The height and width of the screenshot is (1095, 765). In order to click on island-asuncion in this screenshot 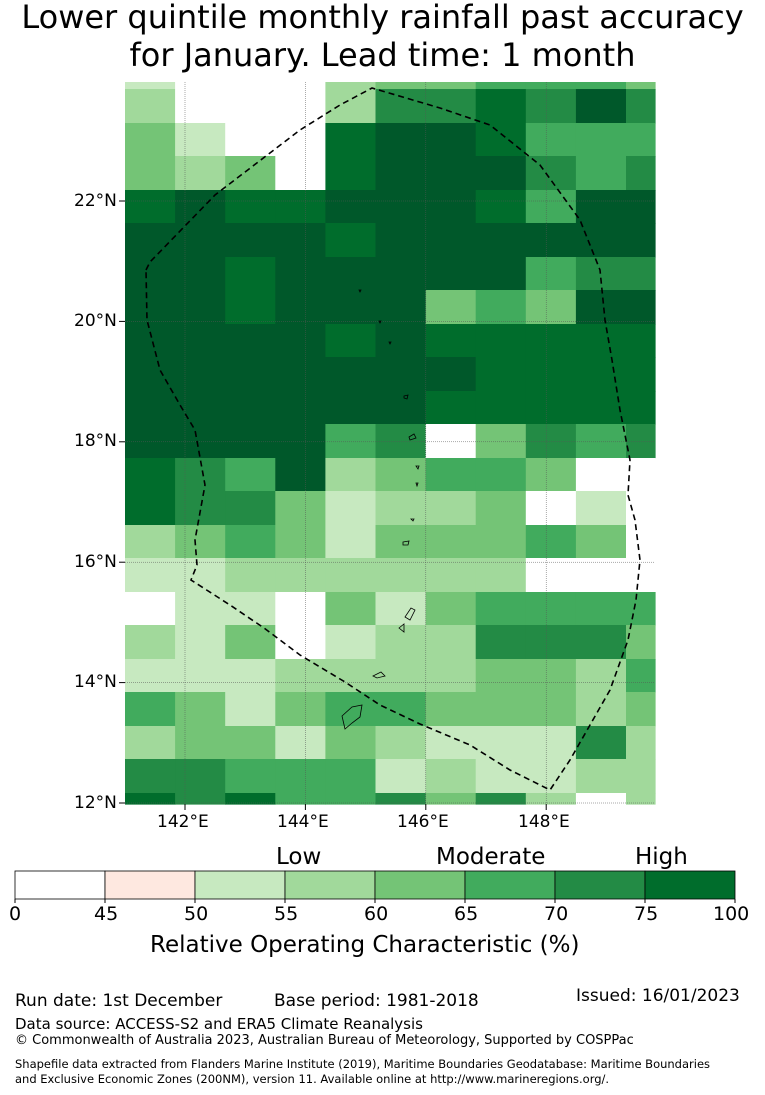, I will do `click(390, 343)`.